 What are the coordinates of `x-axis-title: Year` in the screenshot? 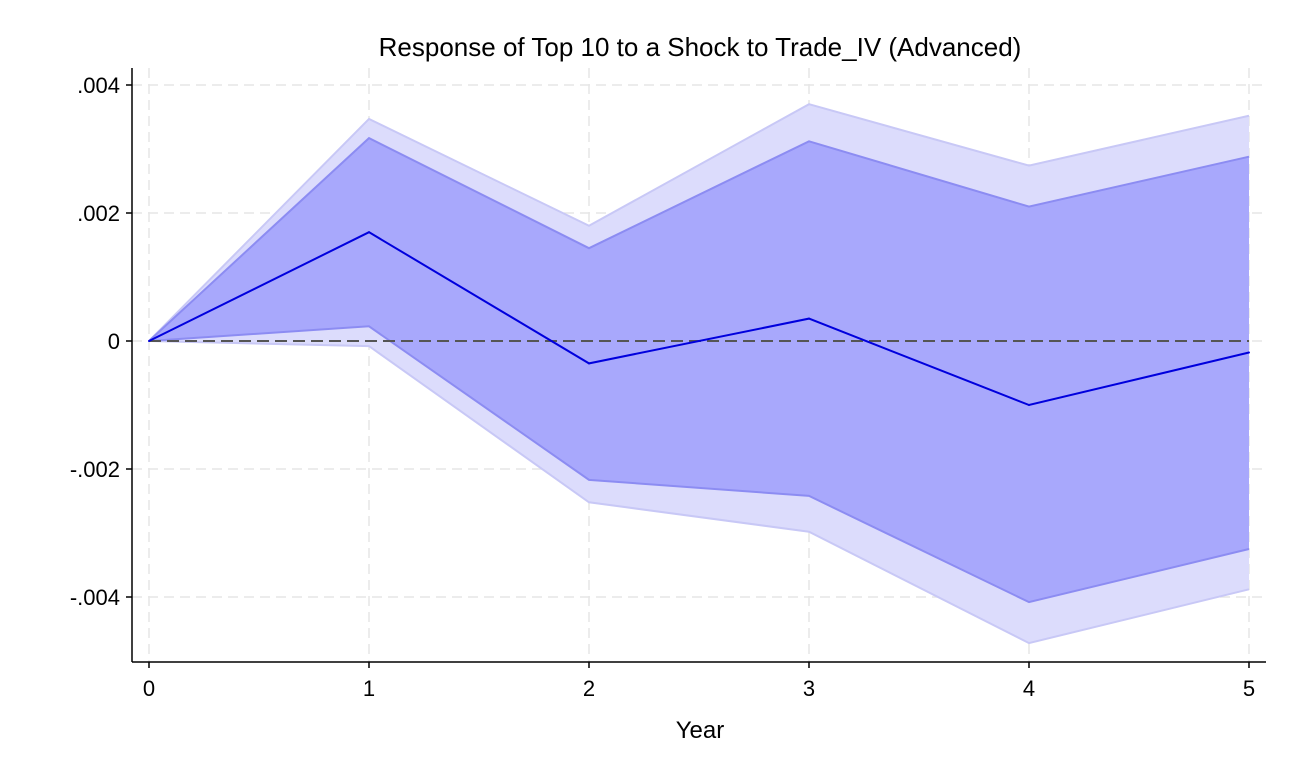 It's located at (700, 730).